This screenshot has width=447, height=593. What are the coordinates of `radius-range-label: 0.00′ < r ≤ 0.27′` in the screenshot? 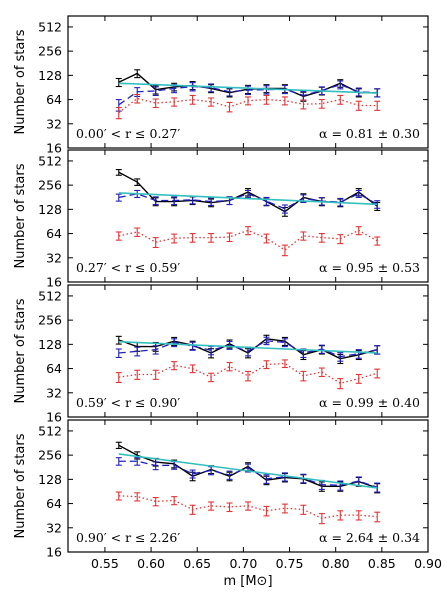 It's located at (128, 133).